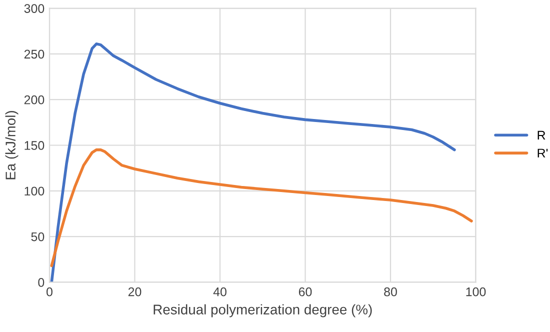 This screenshot has width=550, height=332. Describe the element at coordinates (34, 99) in the screenshot. I see `y-tick-label: 200` at that location.